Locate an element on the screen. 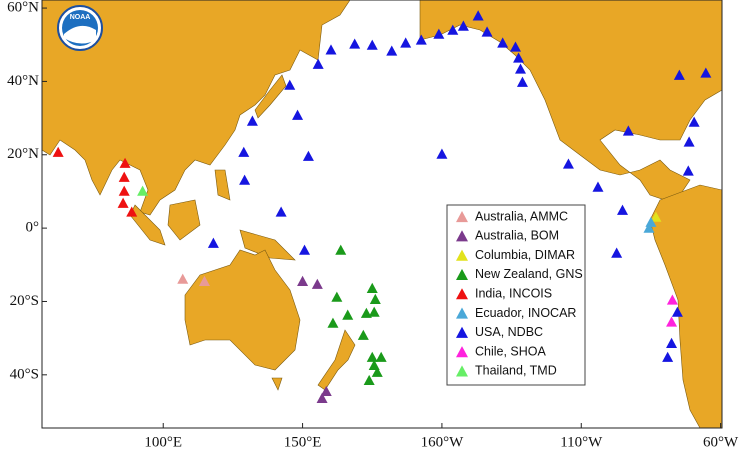  legend-label: USA, NDBC is located at coordinates (509, 332).